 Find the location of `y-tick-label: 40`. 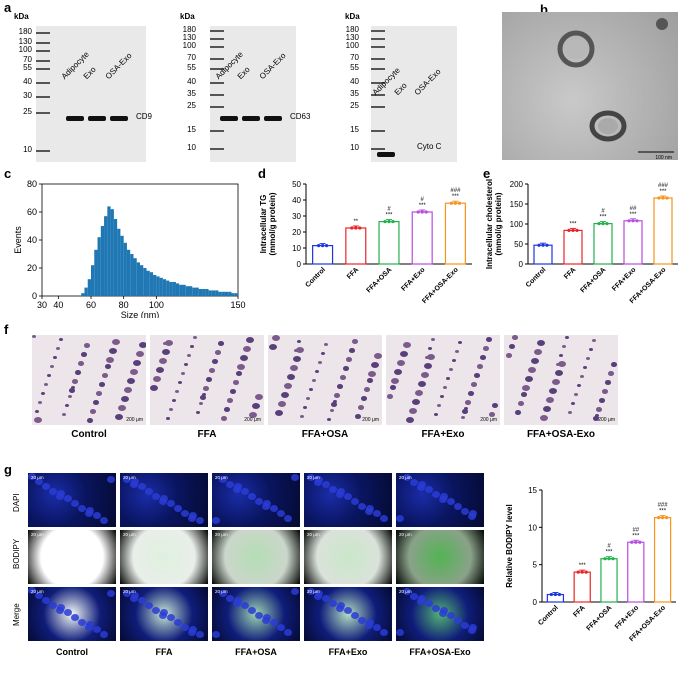

y-tick-label: 40 is located at coordinates (32, 240).